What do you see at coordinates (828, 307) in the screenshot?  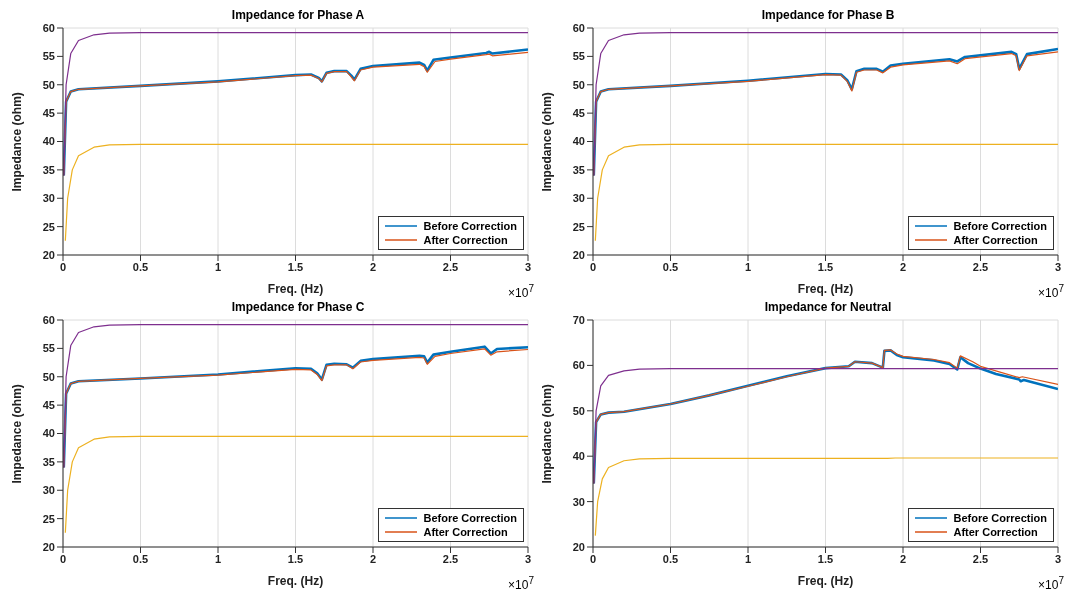 I see `chart-title: Impedance for Neutral` at bounding box center [828, 307].